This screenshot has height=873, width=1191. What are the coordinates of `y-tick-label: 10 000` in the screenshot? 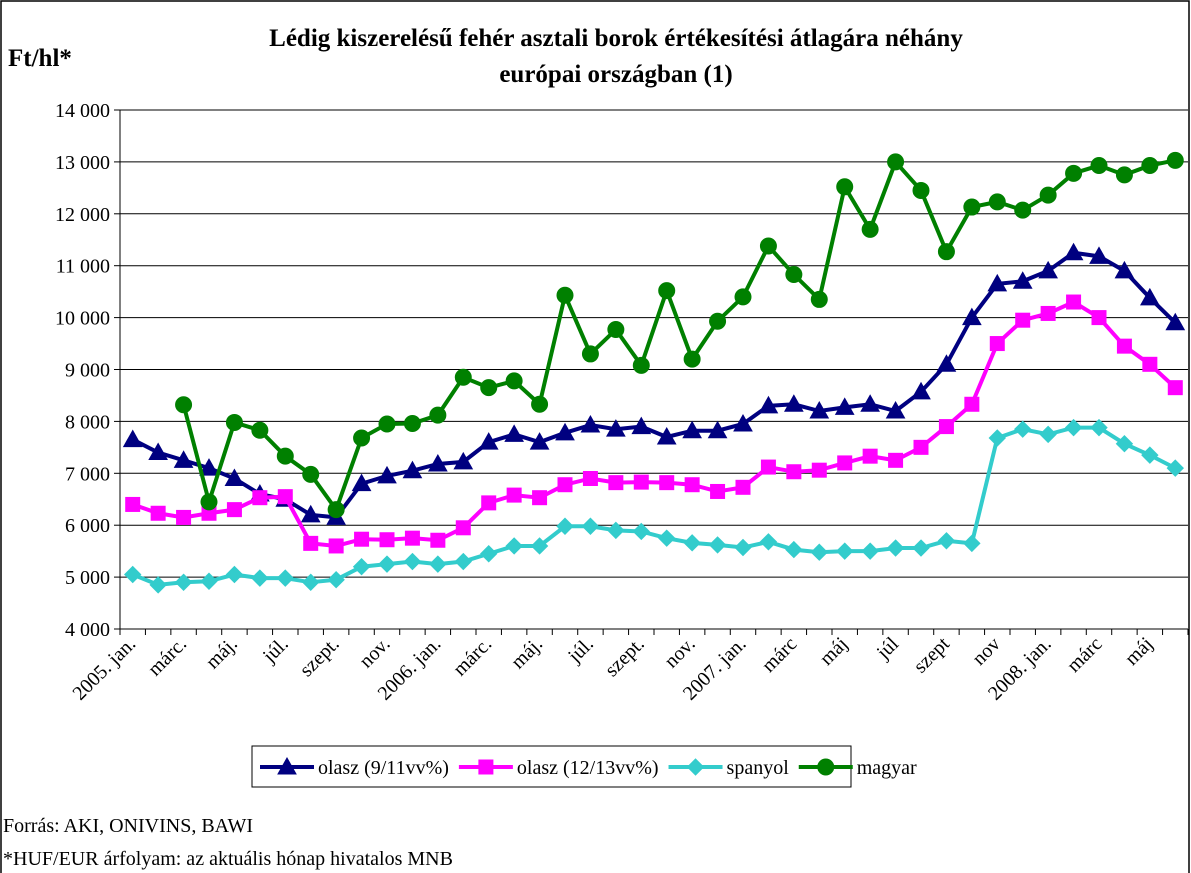 It's located at (82, 319).